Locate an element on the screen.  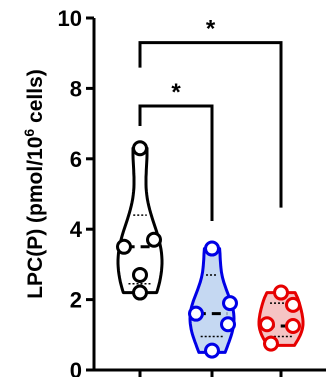
y-axis-title: LPC(P) (pmol/106 cells) is located at coordinates (34, 184).